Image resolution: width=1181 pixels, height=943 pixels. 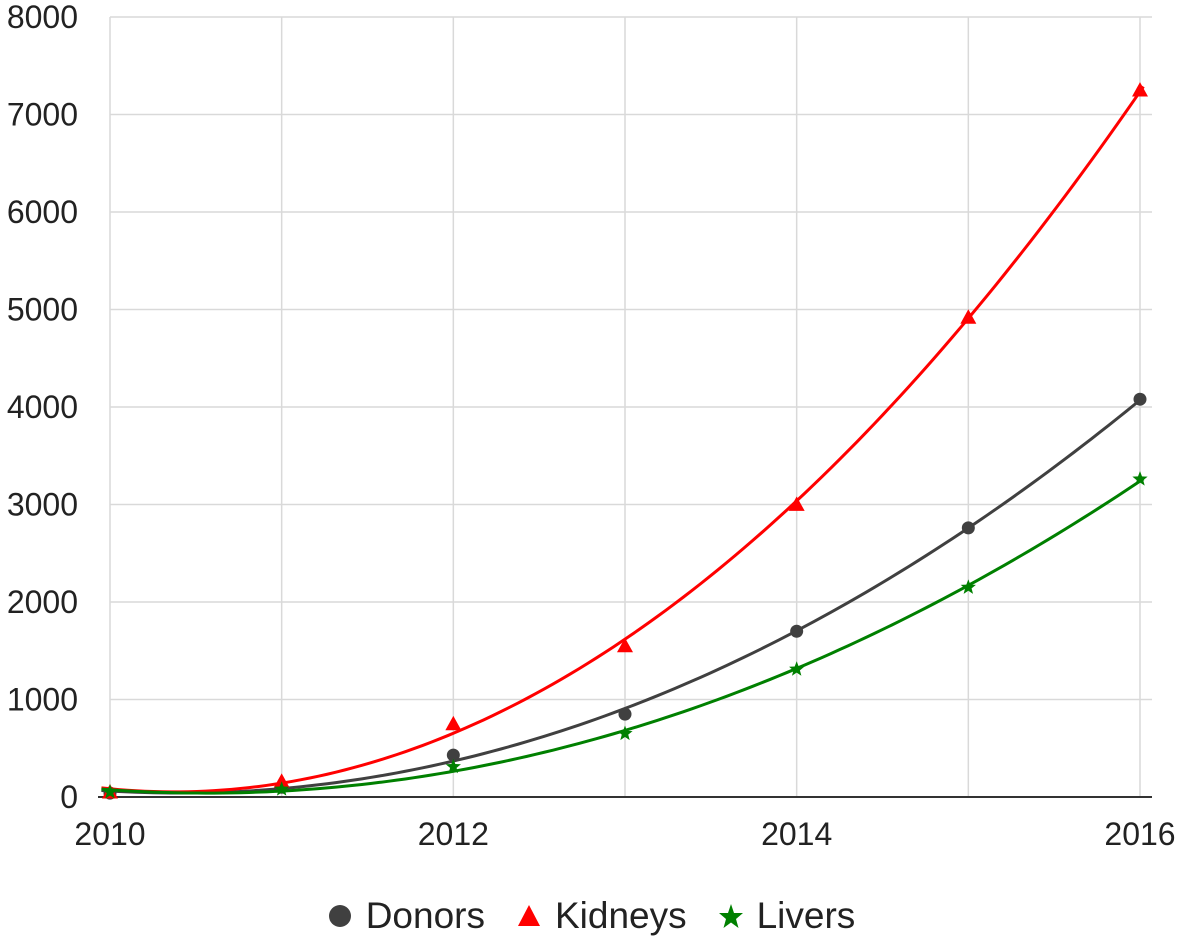 I want to click on legend-item-livers: Livers, so click(x=786, y=916).